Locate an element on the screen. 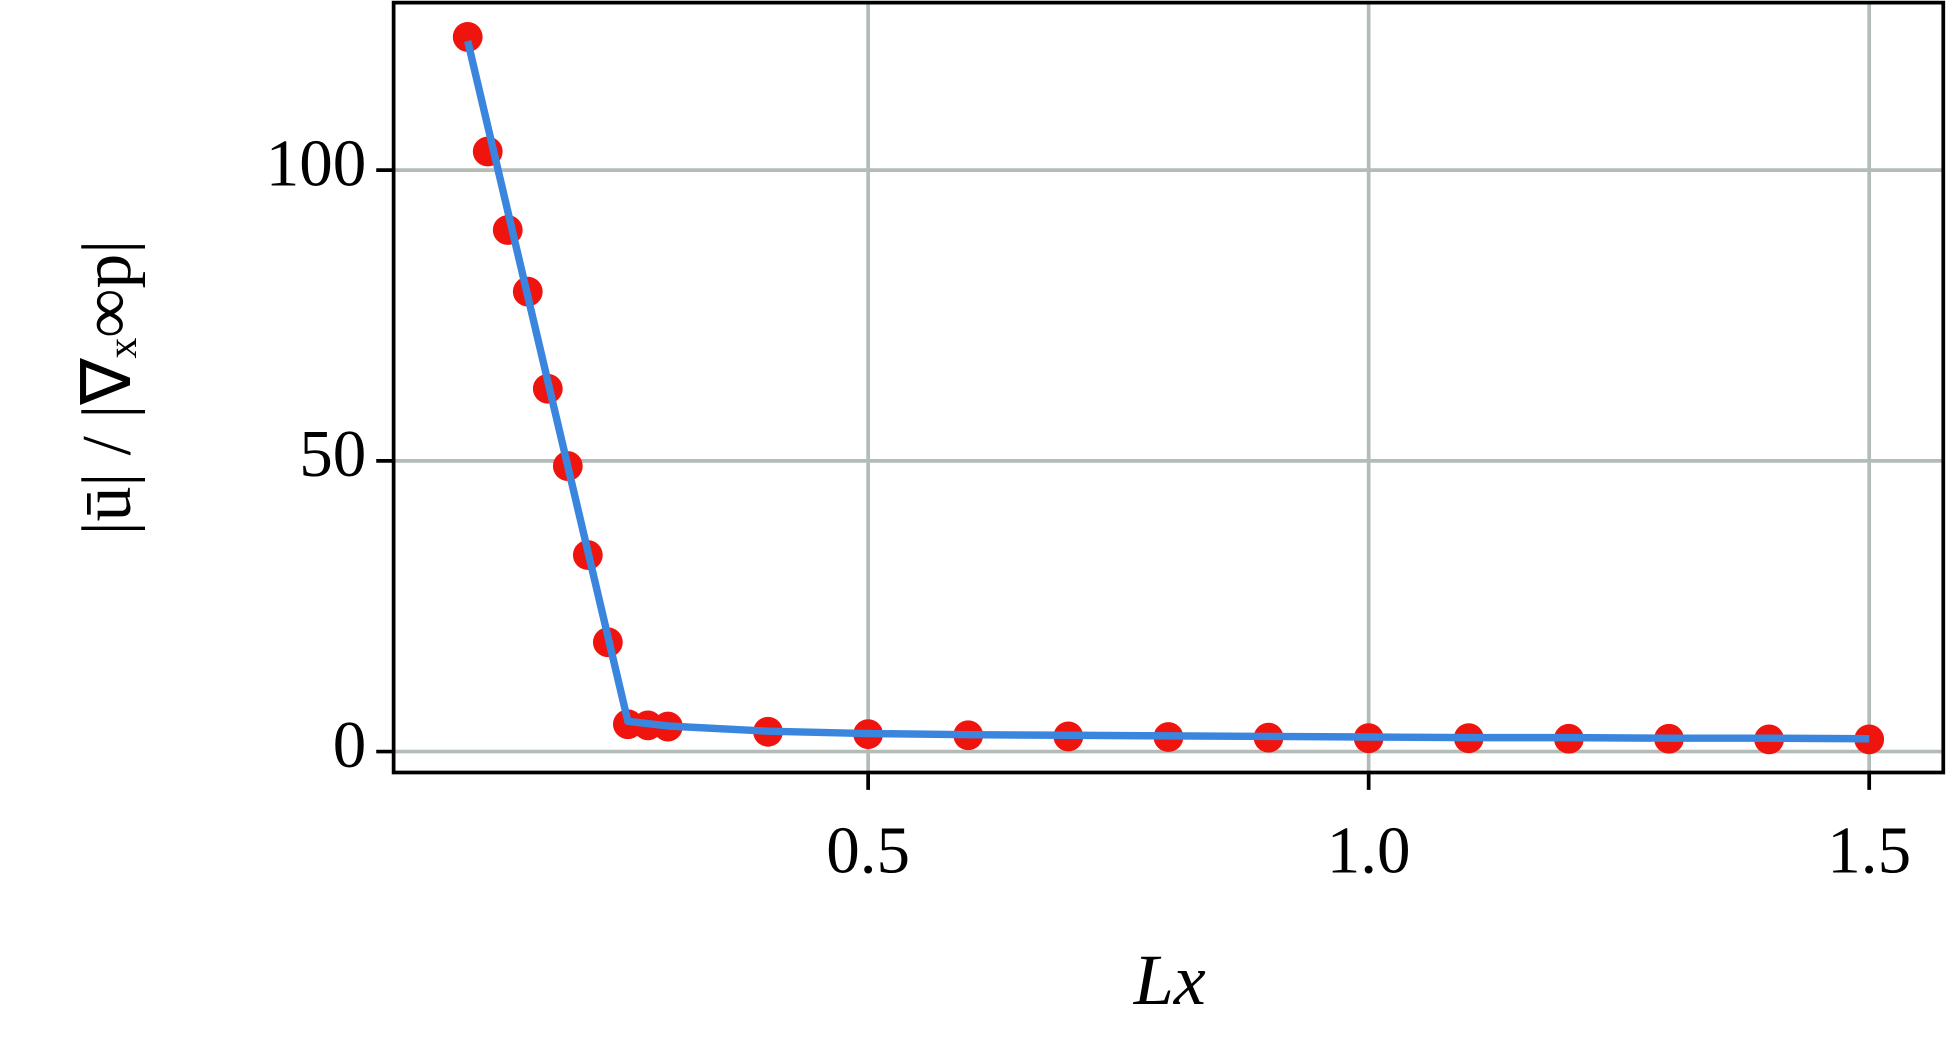 Image resolution: width=1947 pixels, height=1057 pixels. y-tick-label: 50 is located at coordinates (332, 453).